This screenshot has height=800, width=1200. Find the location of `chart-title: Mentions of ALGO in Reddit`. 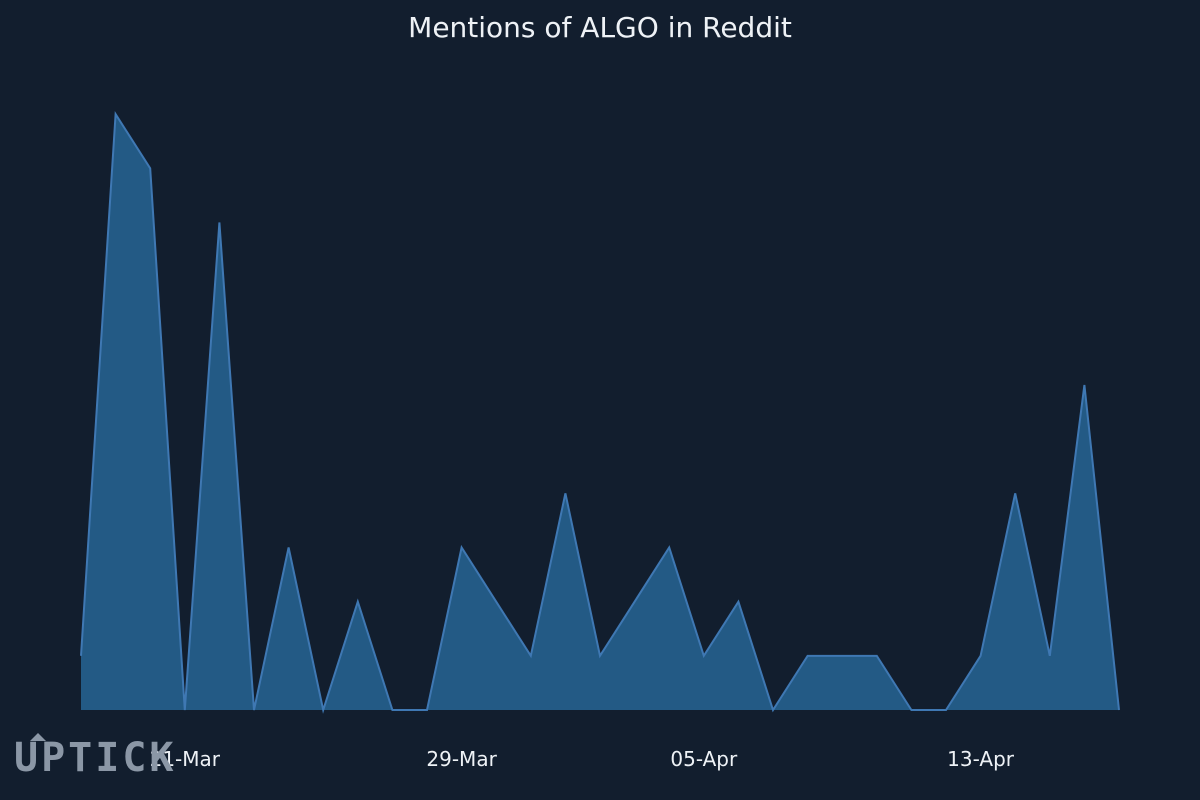

chart-title: Mentions of ALGO in Reddit is located at coordinates (600, 27).